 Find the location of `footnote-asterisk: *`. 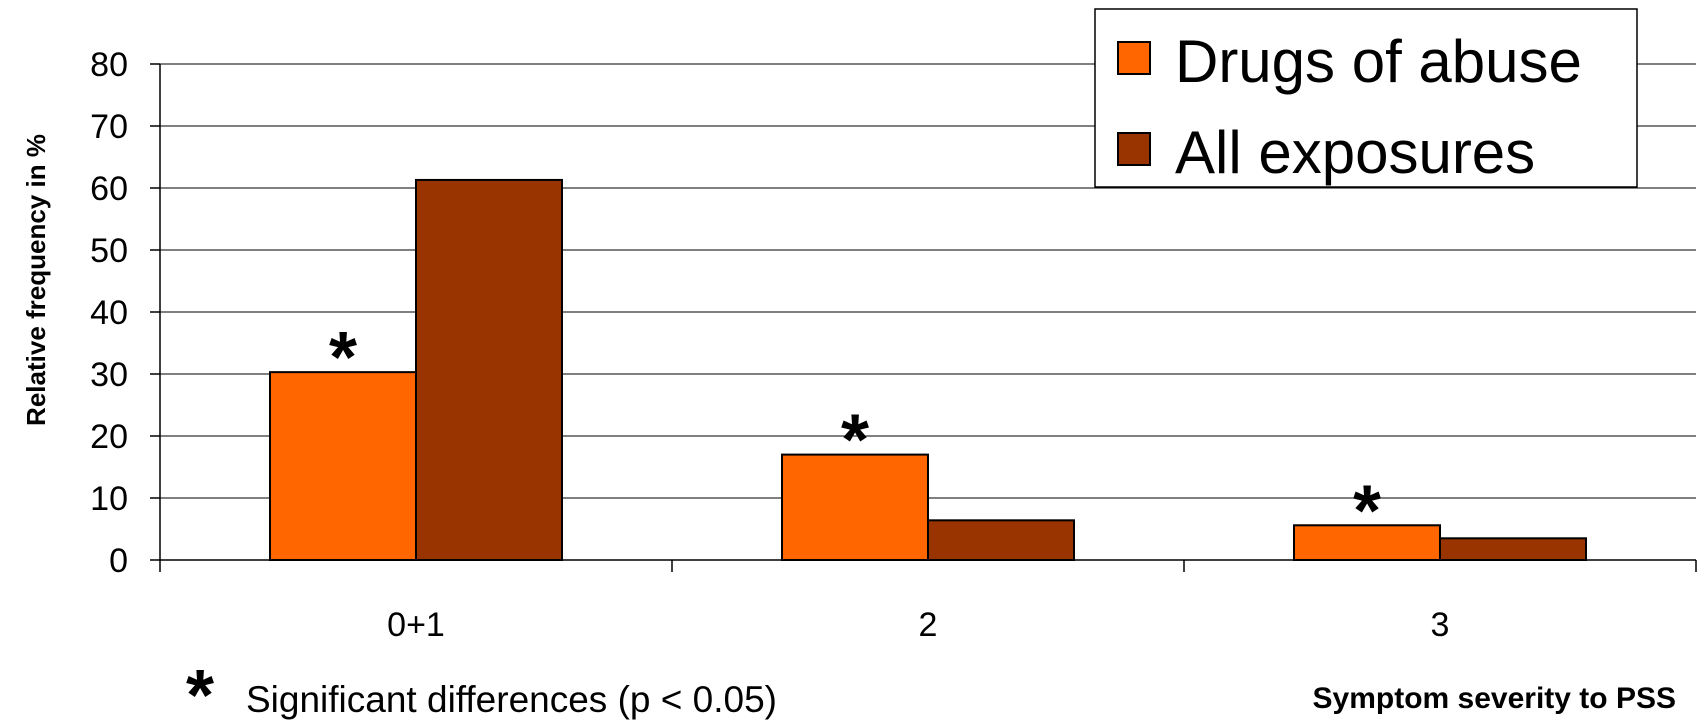

footnote-asterisk: * is located at coordinates (200, 689).